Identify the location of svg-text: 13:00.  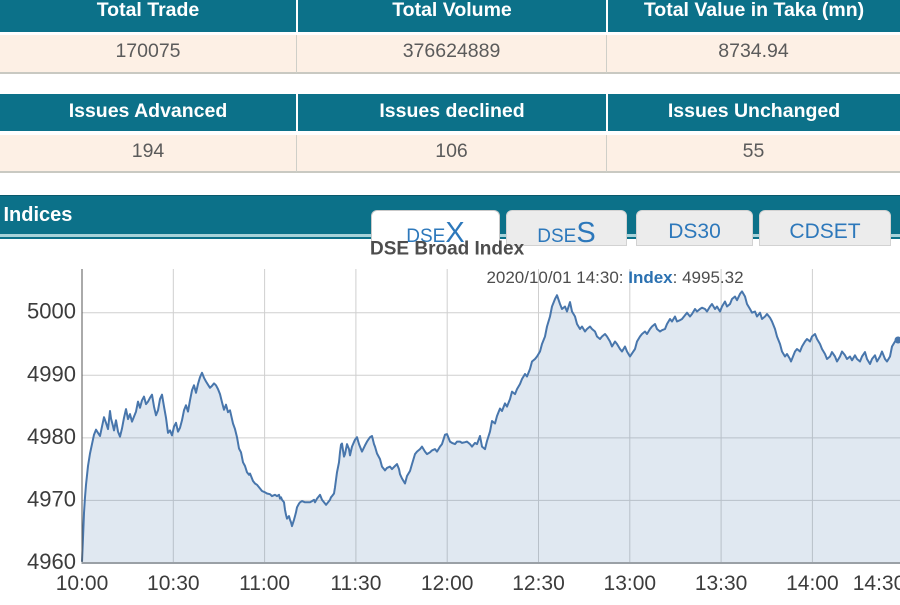
(630, 583).